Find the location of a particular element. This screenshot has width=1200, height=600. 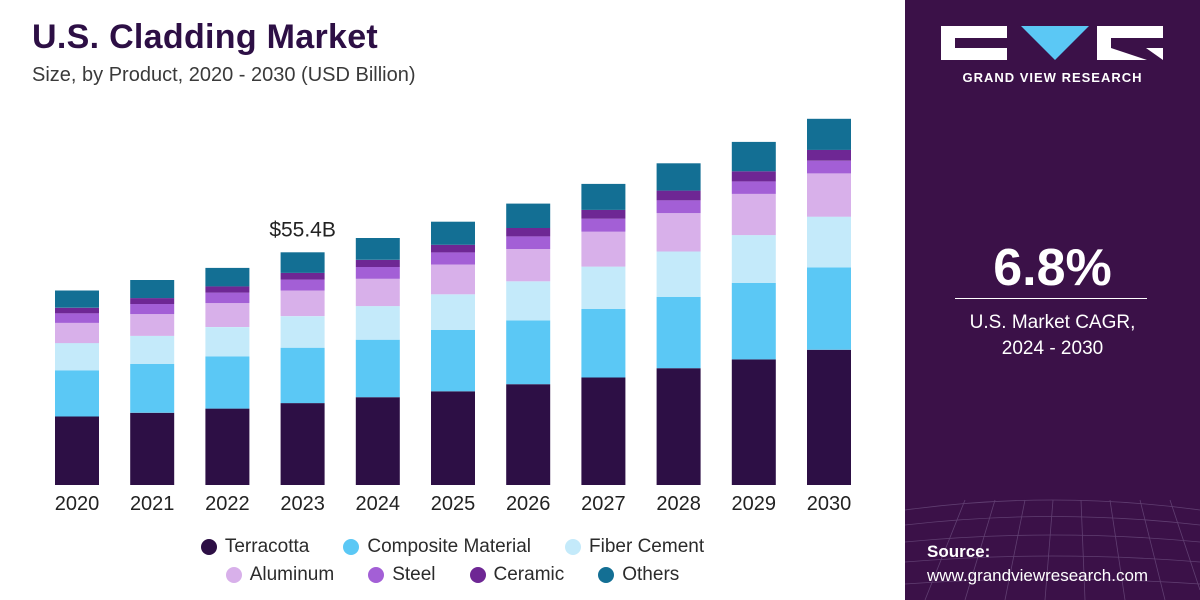

bar-segment-steel-2020 is located at coordinates (77, 318).